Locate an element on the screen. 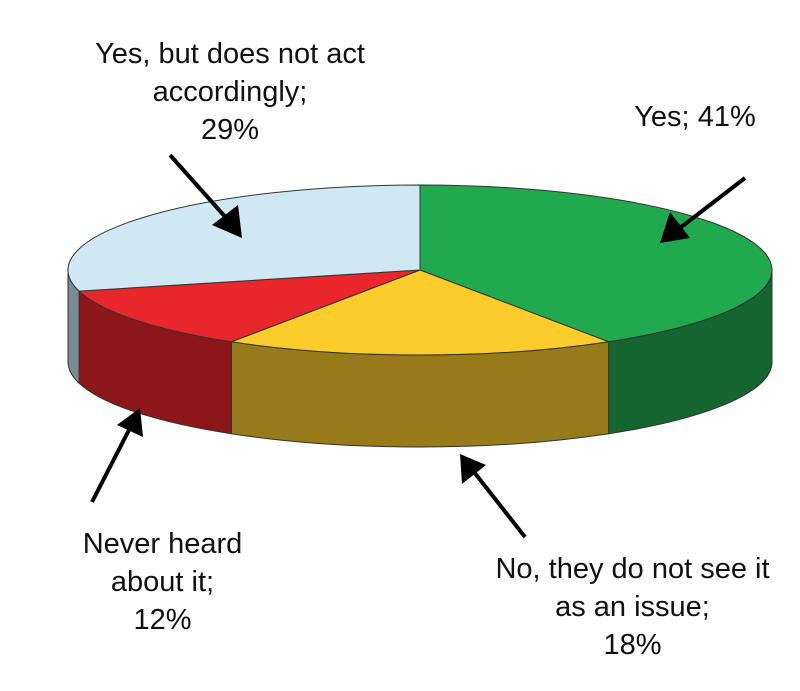  slice-label: Yes; 41% is located at coordinates (687, 117).